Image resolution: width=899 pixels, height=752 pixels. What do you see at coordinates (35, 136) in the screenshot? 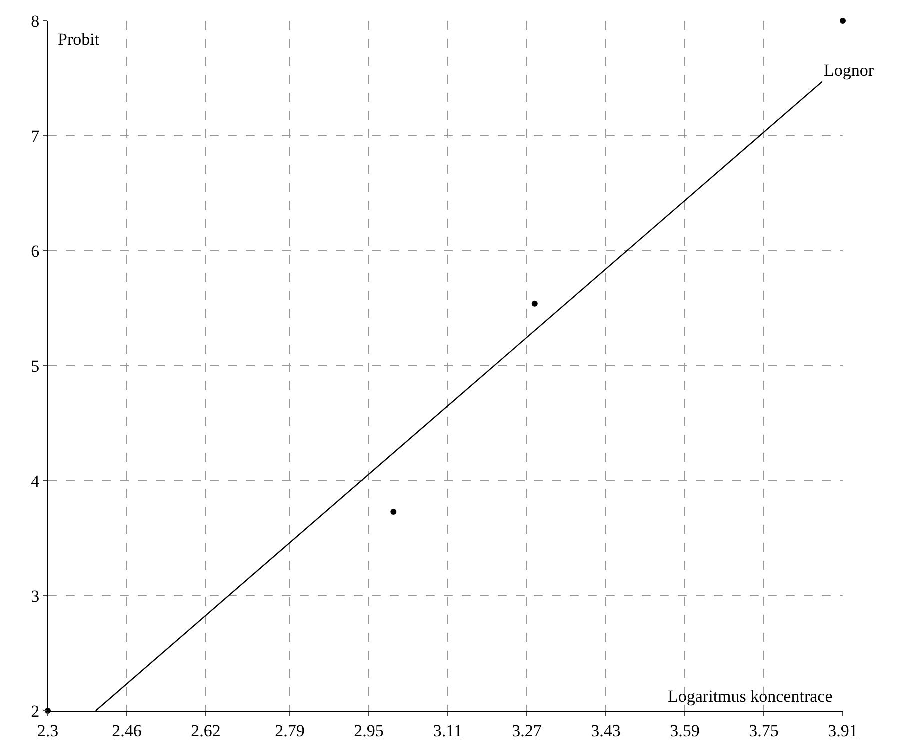
I see `y-tick-label: 7` at bounding box center [35, 136].